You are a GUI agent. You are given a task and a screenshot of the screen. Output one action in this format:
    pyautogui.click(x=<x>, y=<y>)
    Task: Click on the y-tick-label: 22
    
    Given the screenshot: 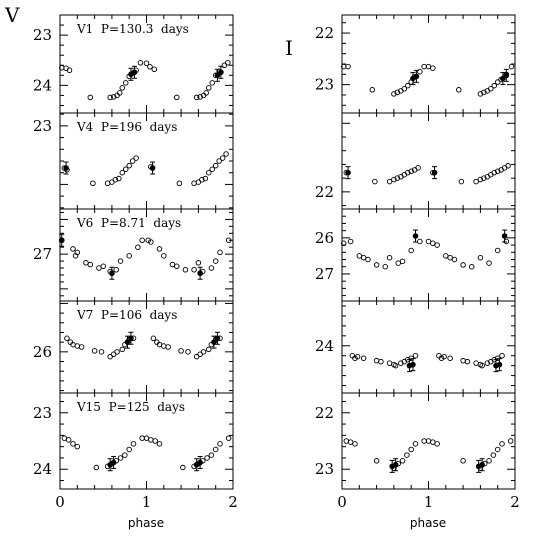 What is the action you would take?
    pyautogui.click(x=324, y=413)
    